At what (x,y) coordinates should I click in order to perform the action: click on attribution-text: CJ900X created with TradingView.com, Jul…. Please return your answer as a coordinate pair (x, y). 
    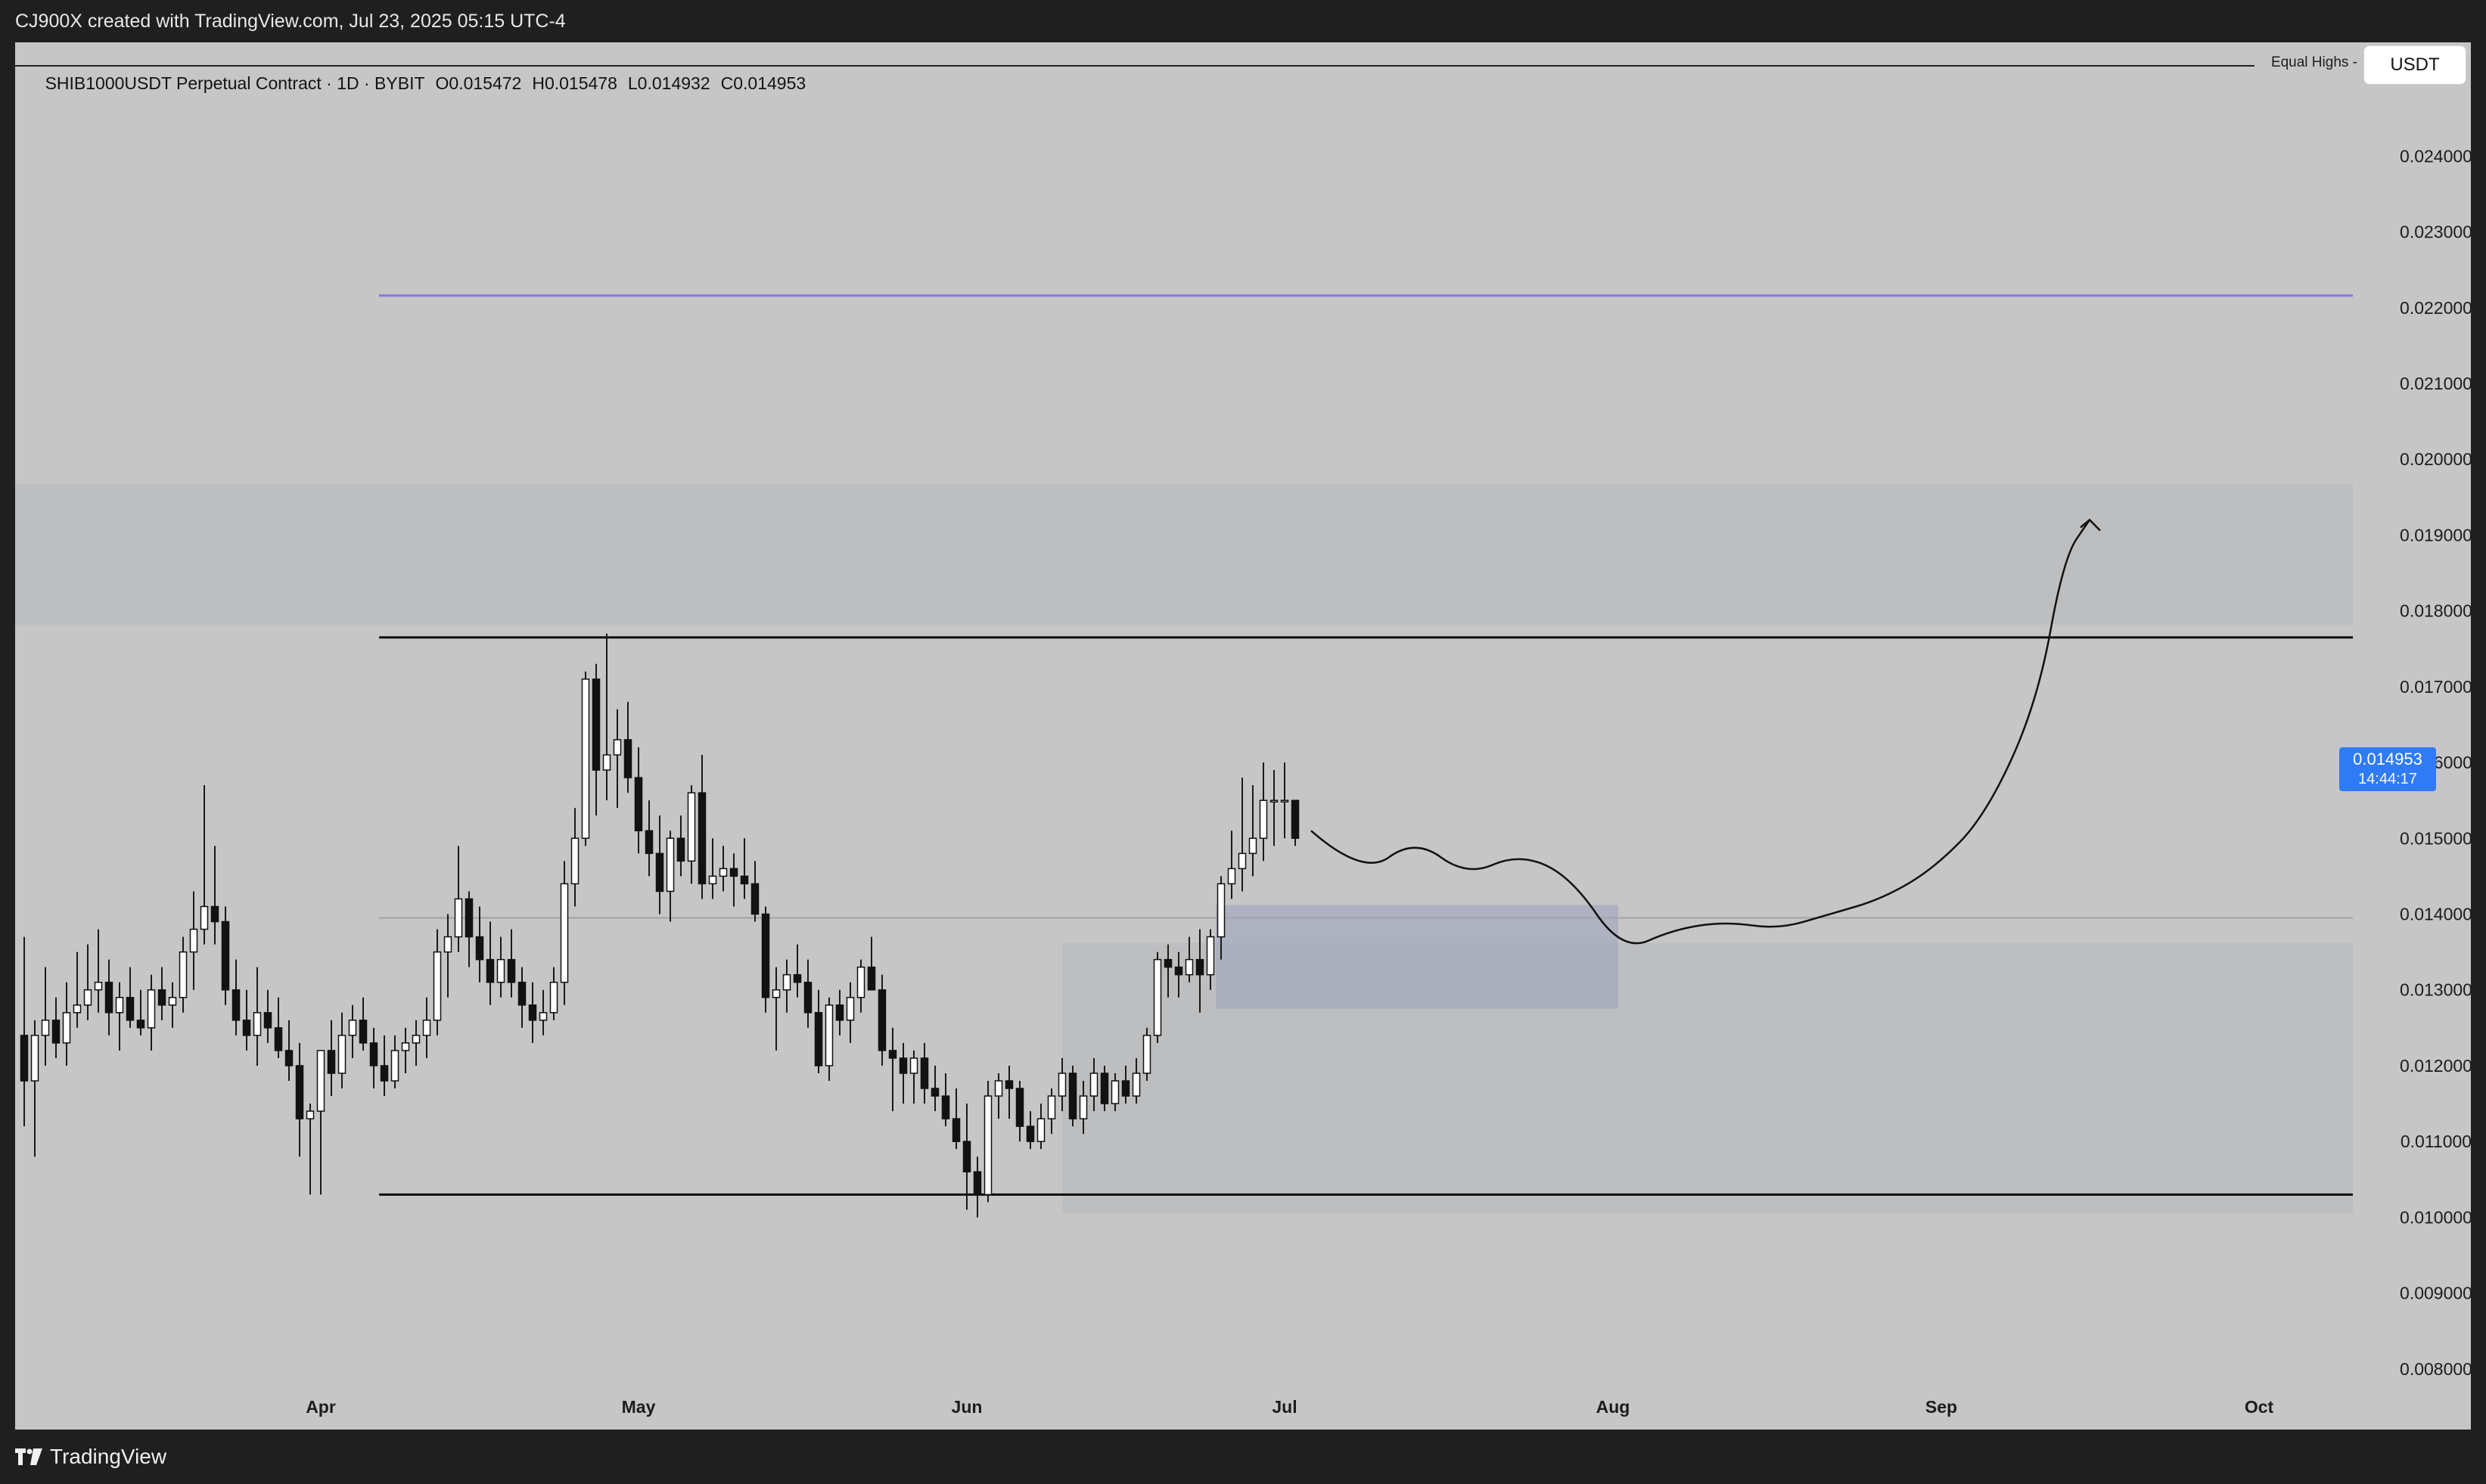
    Looking at the image, I should click on (290, 21).